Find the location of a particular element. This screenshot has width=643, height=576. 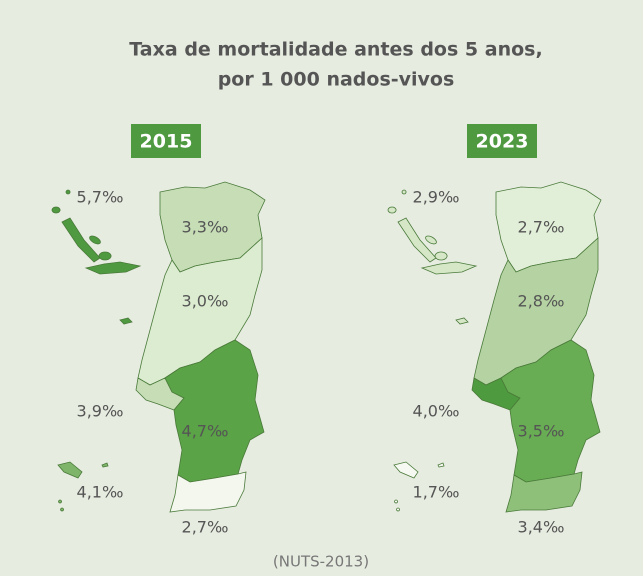

region-label: 3,9‰ is located at coordinates (100, 411).